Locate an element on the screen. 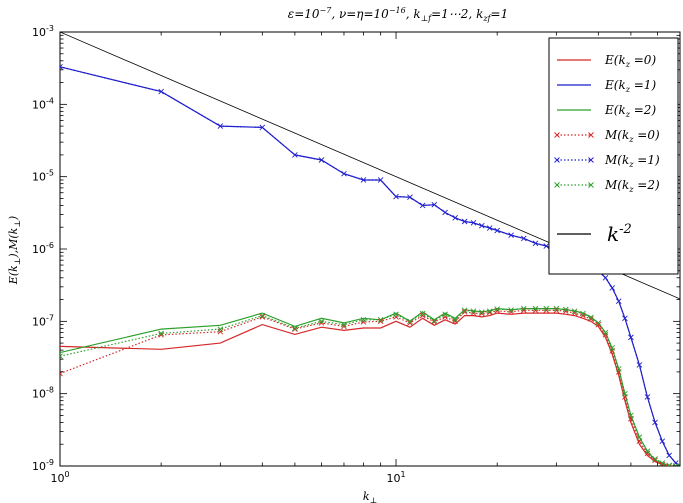 The image size is (683, 503). legend-label: E(kz =1) is located at coordinates (630, 86).